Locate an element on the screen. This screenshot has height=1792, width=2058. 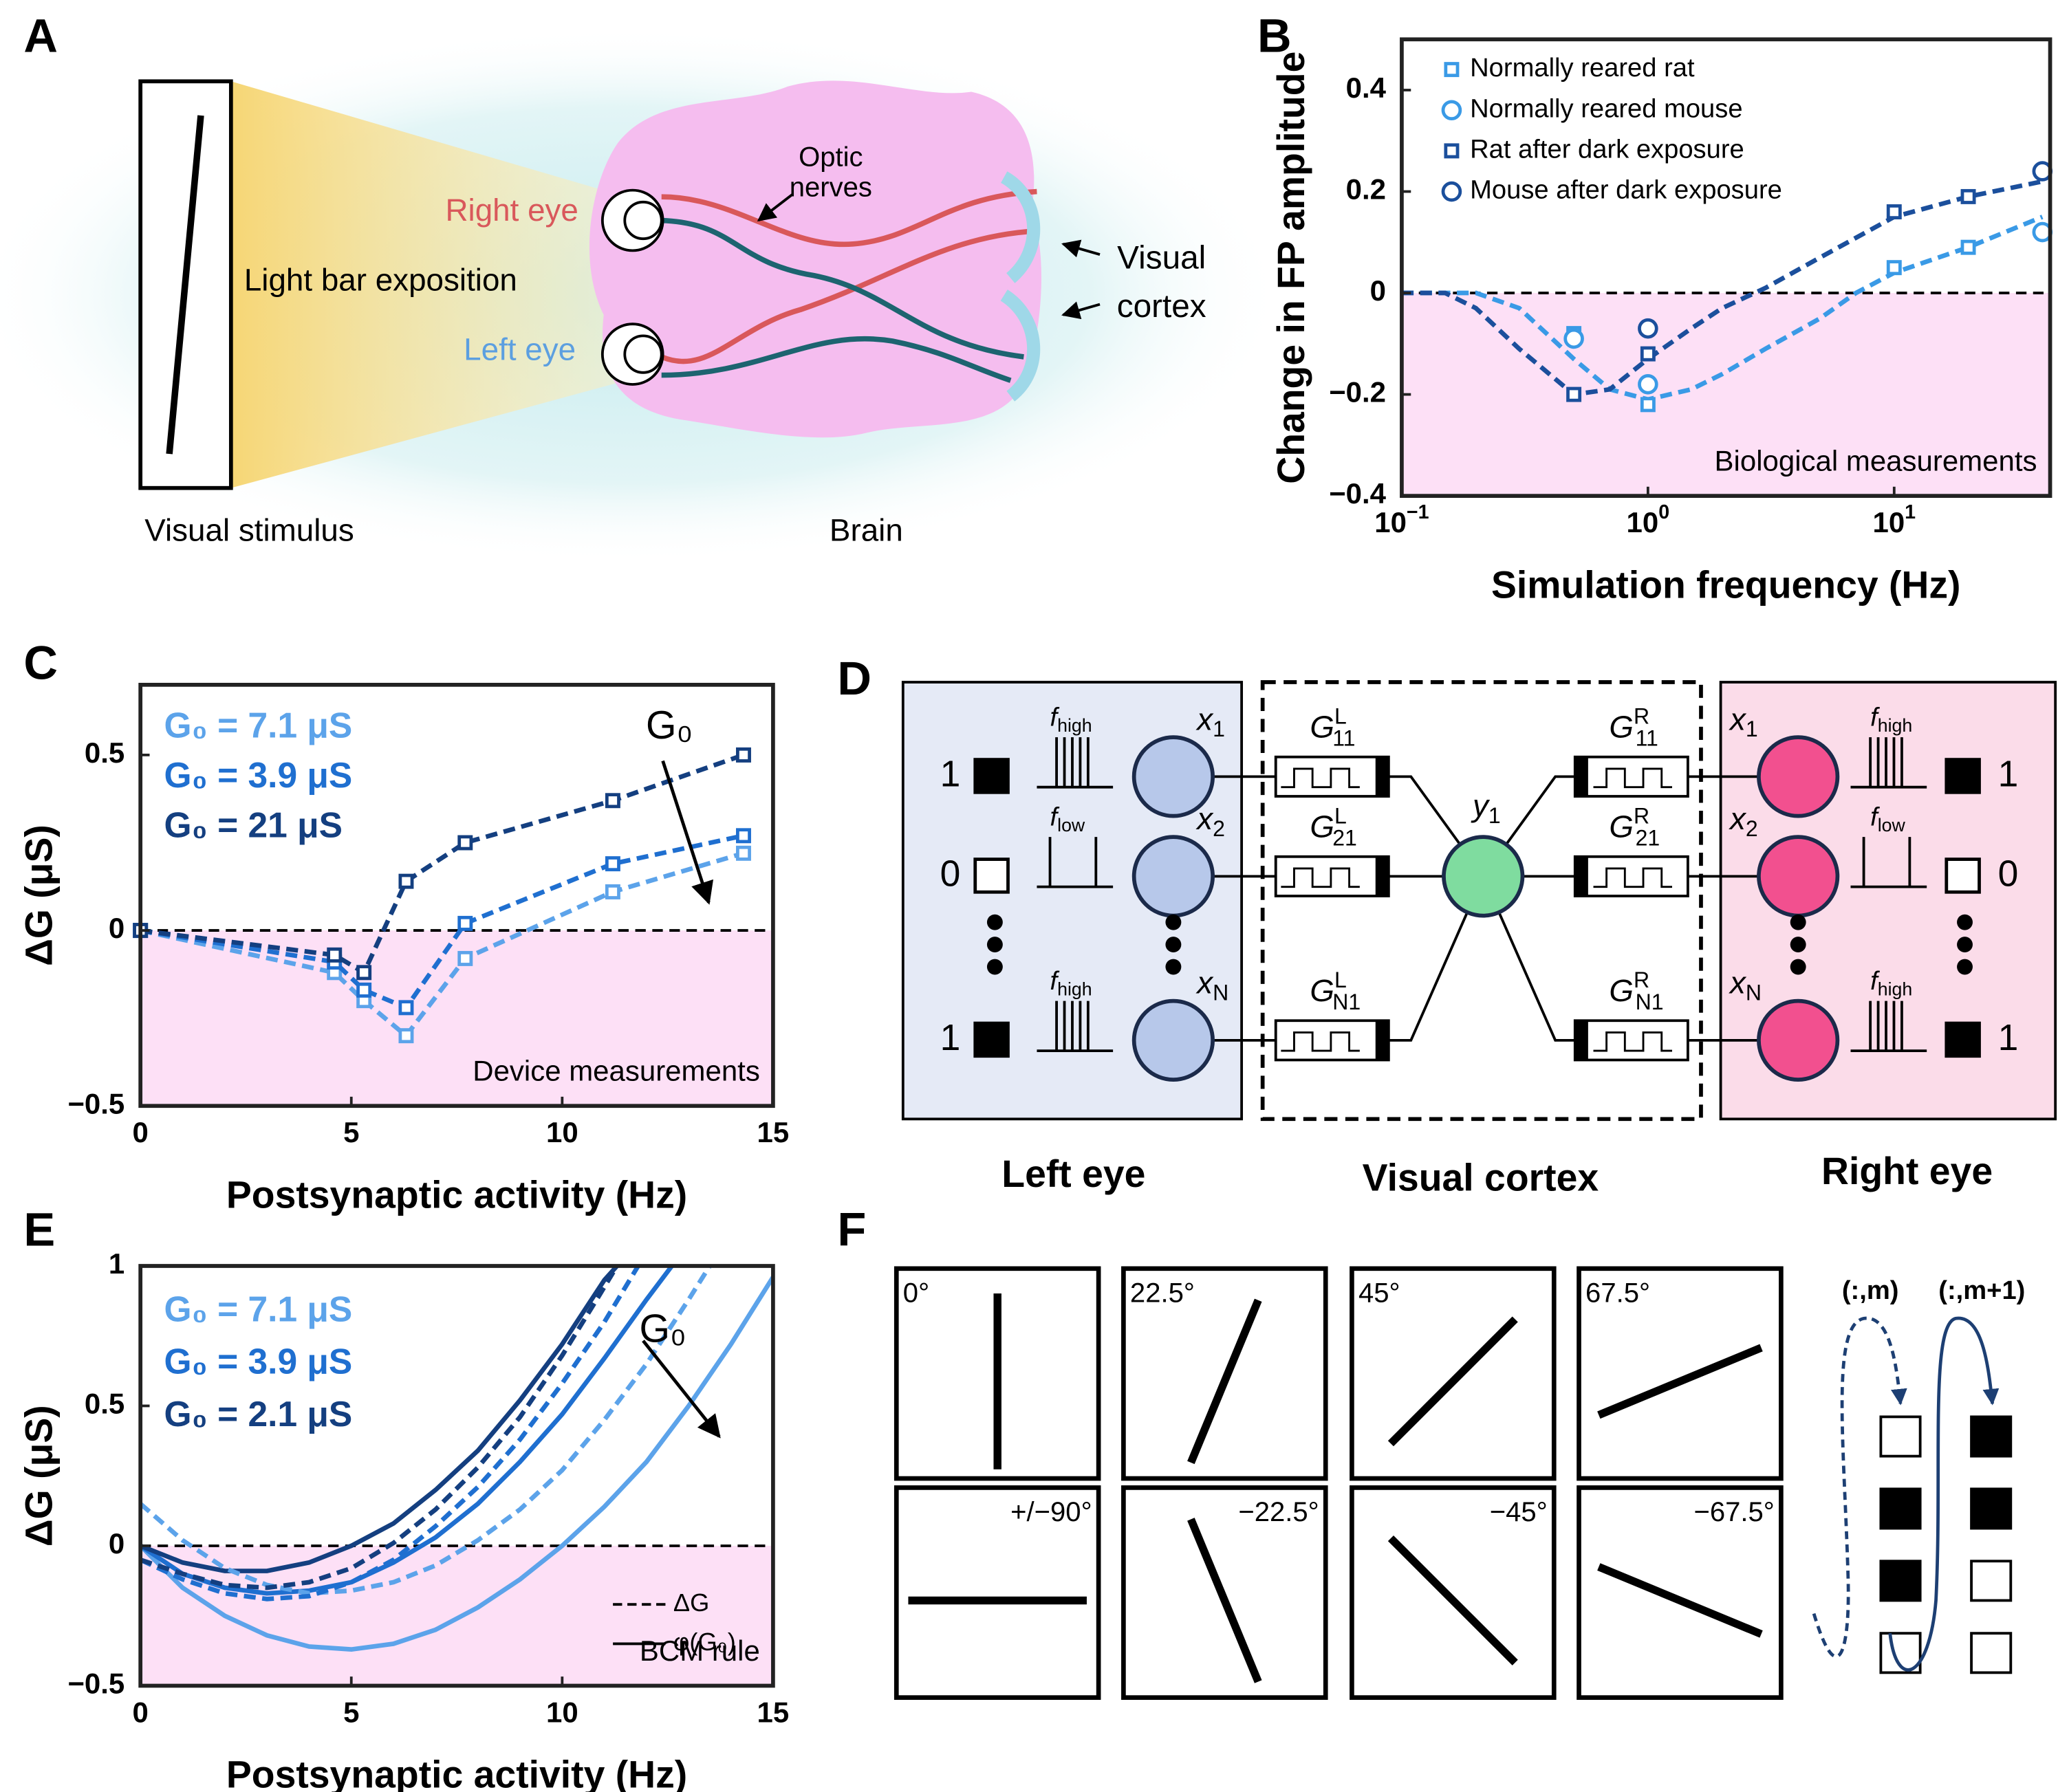
synapse-wave is located at coordinates (1320, 877).